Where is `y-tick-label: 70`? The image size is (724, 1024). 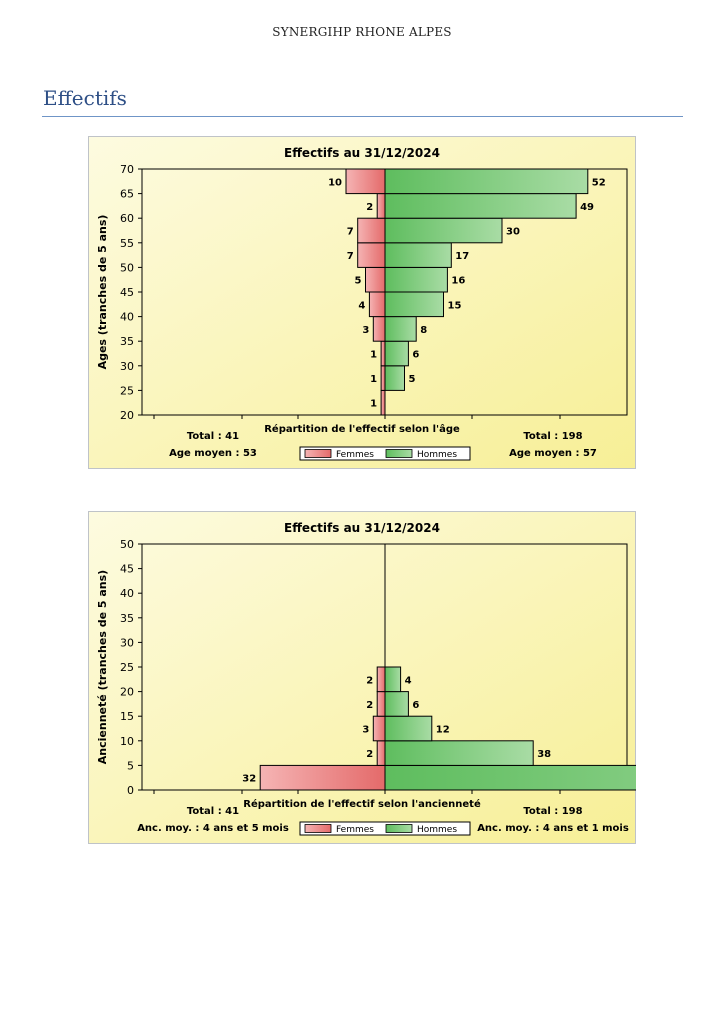
y-tick-label: 70 is located at coordinates (127, 169).